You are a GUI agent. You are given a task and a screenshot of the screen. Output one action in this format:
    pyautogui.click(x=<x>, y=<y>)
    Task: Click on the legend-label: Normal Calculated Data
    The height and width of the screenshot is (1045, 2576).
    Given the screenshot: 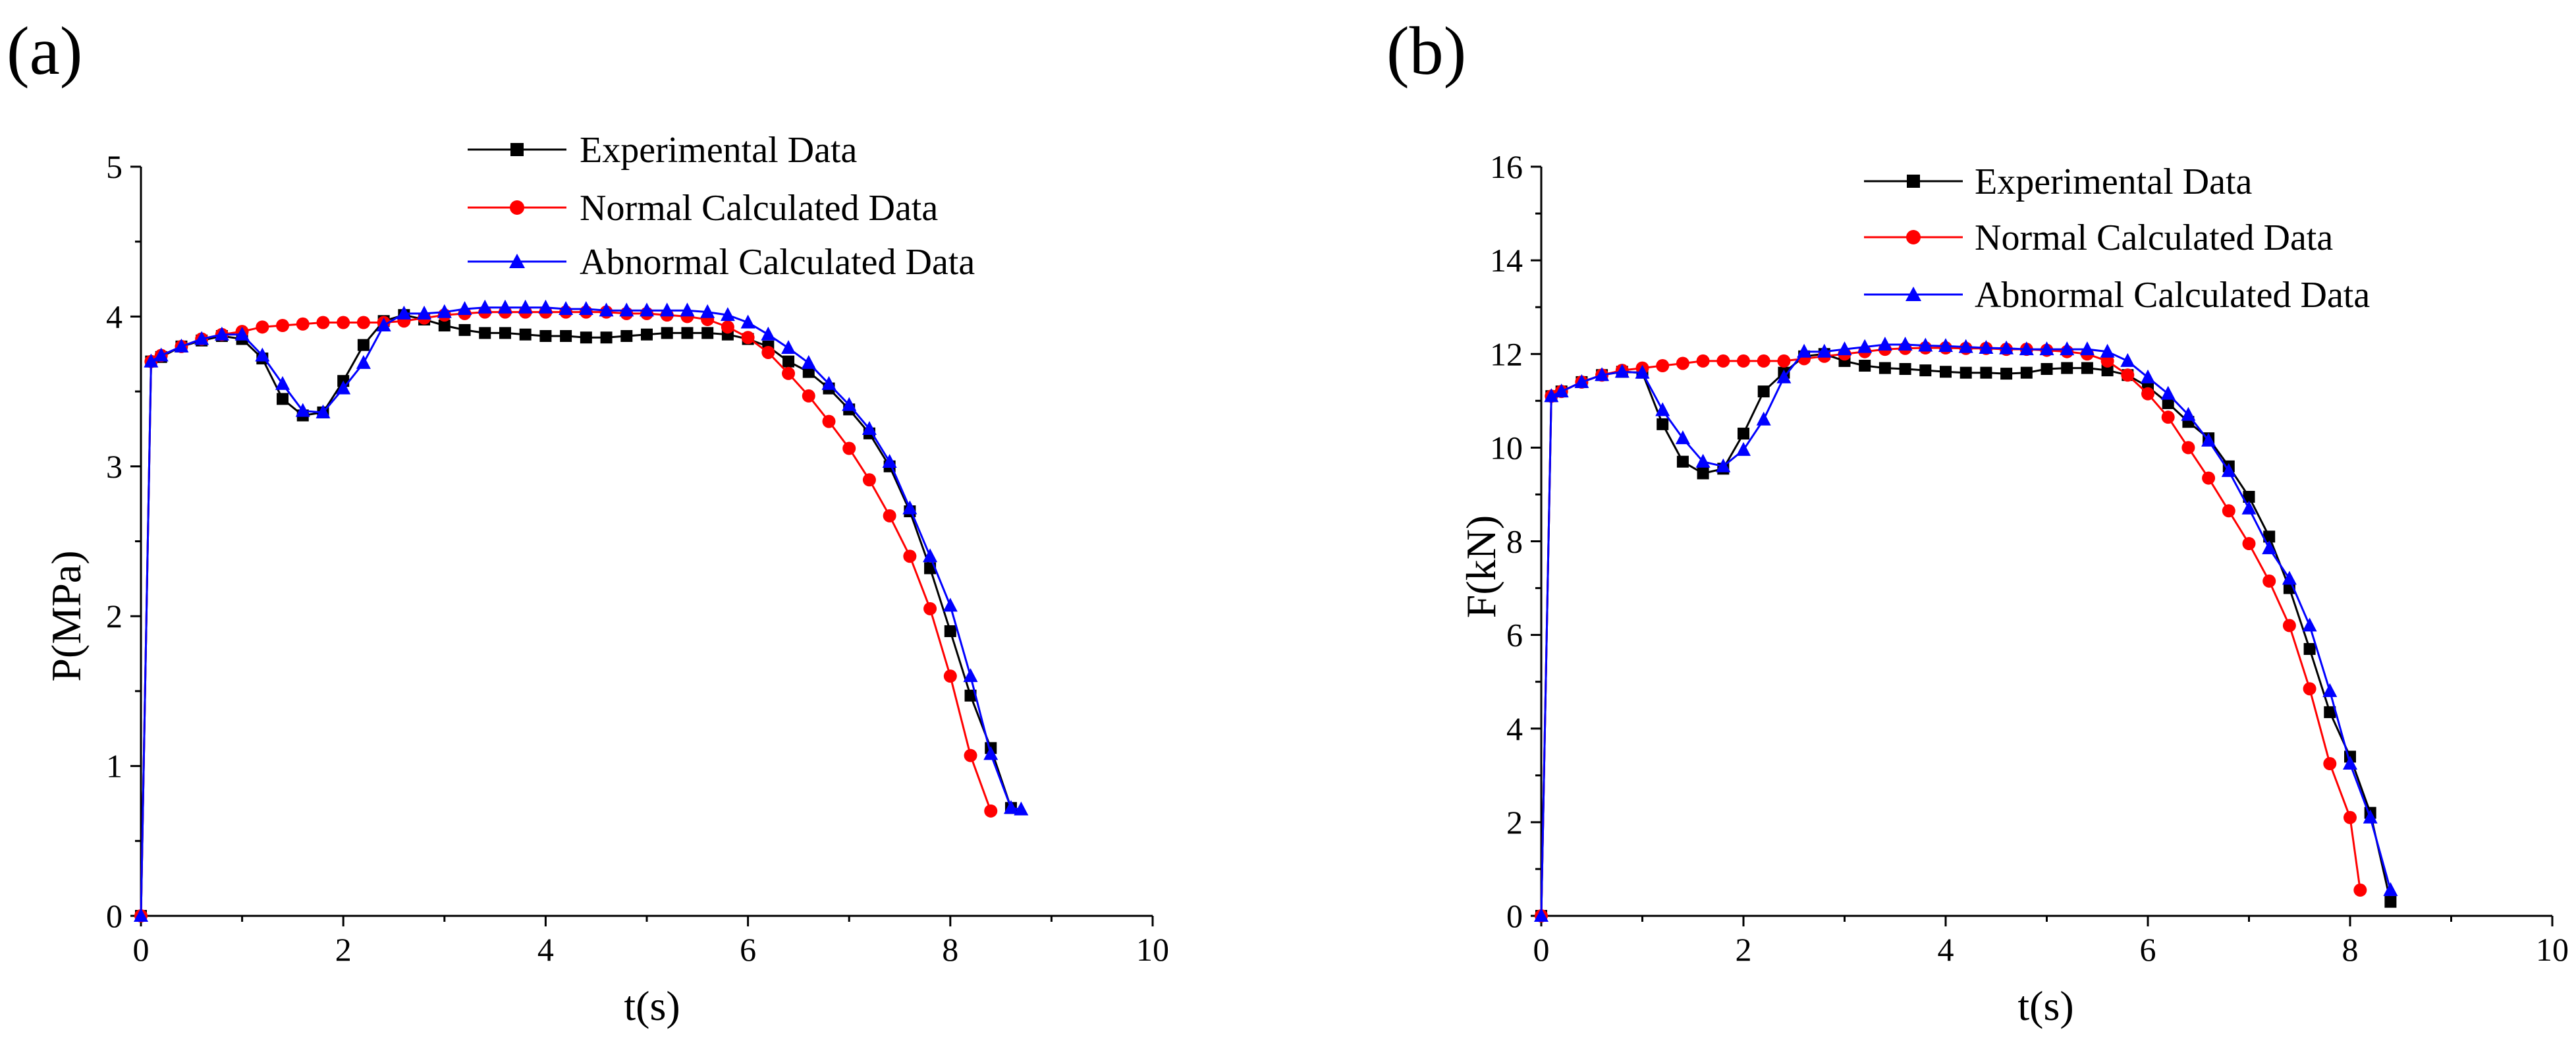 What is the action you would take?
    pyautogui.click(x=759, y=209)
    